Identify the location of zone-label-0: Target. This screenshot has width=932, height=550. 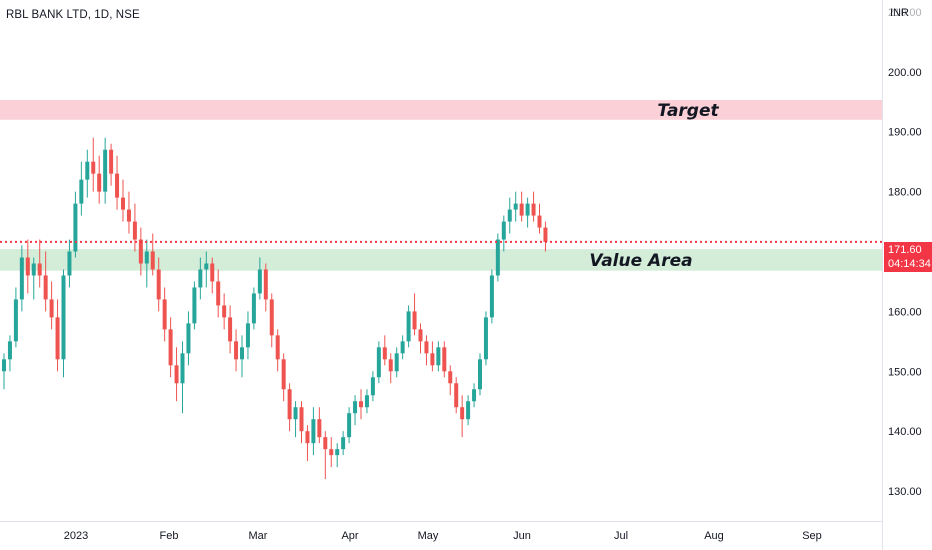
(688, 111).